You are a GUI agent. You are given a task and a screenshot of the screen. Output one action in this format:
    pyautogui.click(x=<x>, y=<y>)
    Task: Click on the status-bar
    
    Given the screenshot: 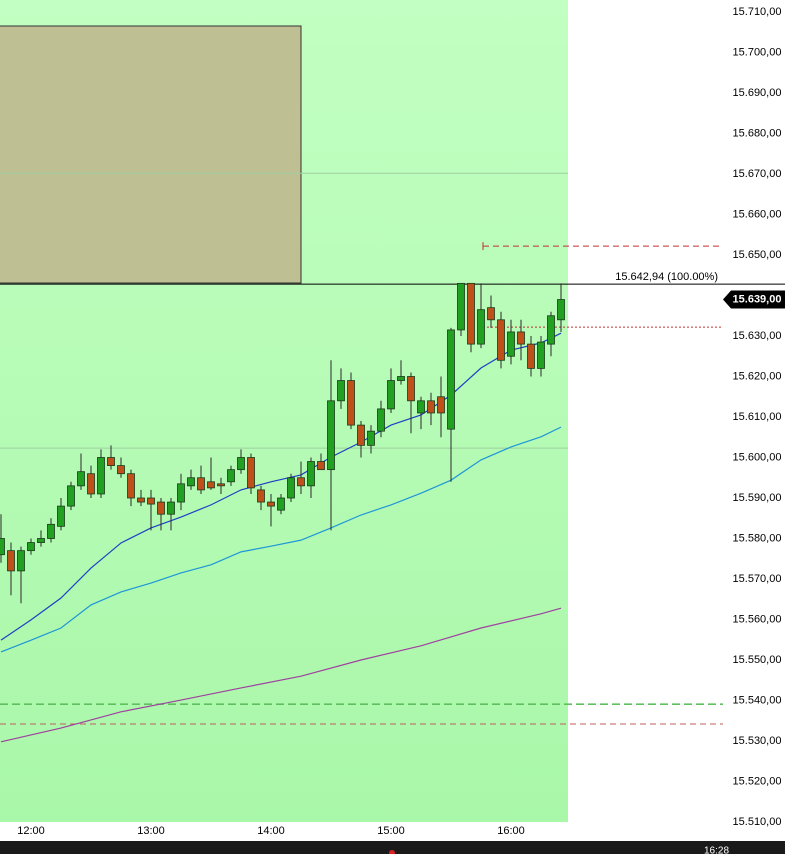 What is the action you would take?
    pyautogui.click(x=392, y=847)
    